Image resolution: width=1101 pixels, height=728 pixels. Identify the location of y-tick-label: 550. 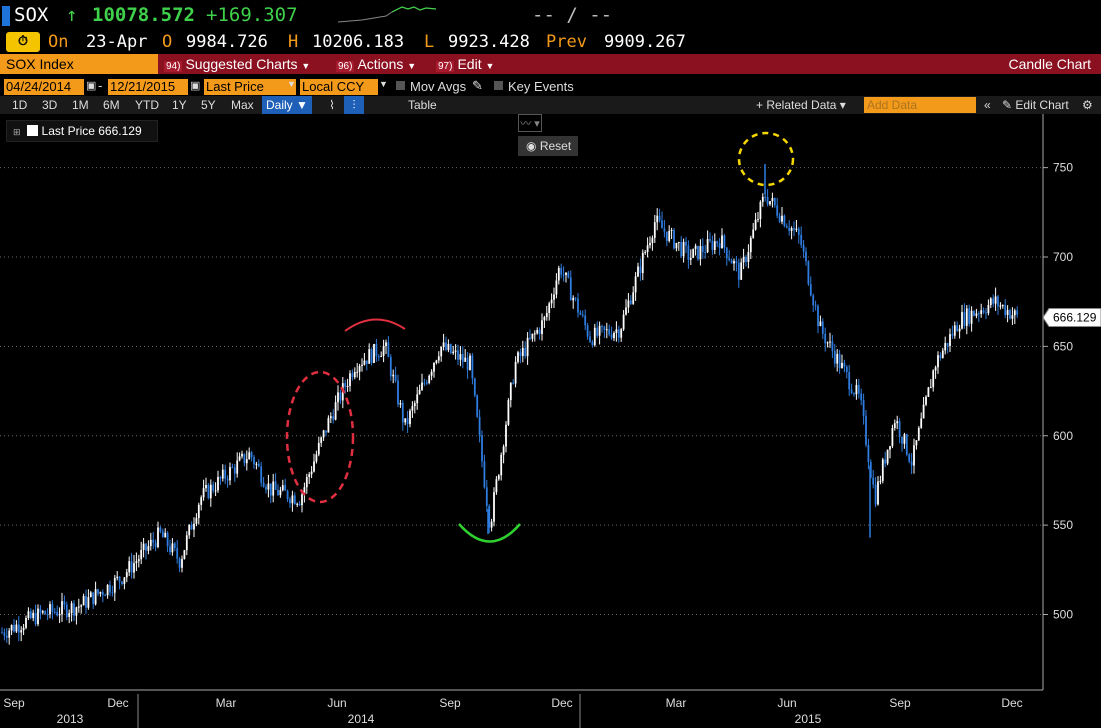
(1063, 525).